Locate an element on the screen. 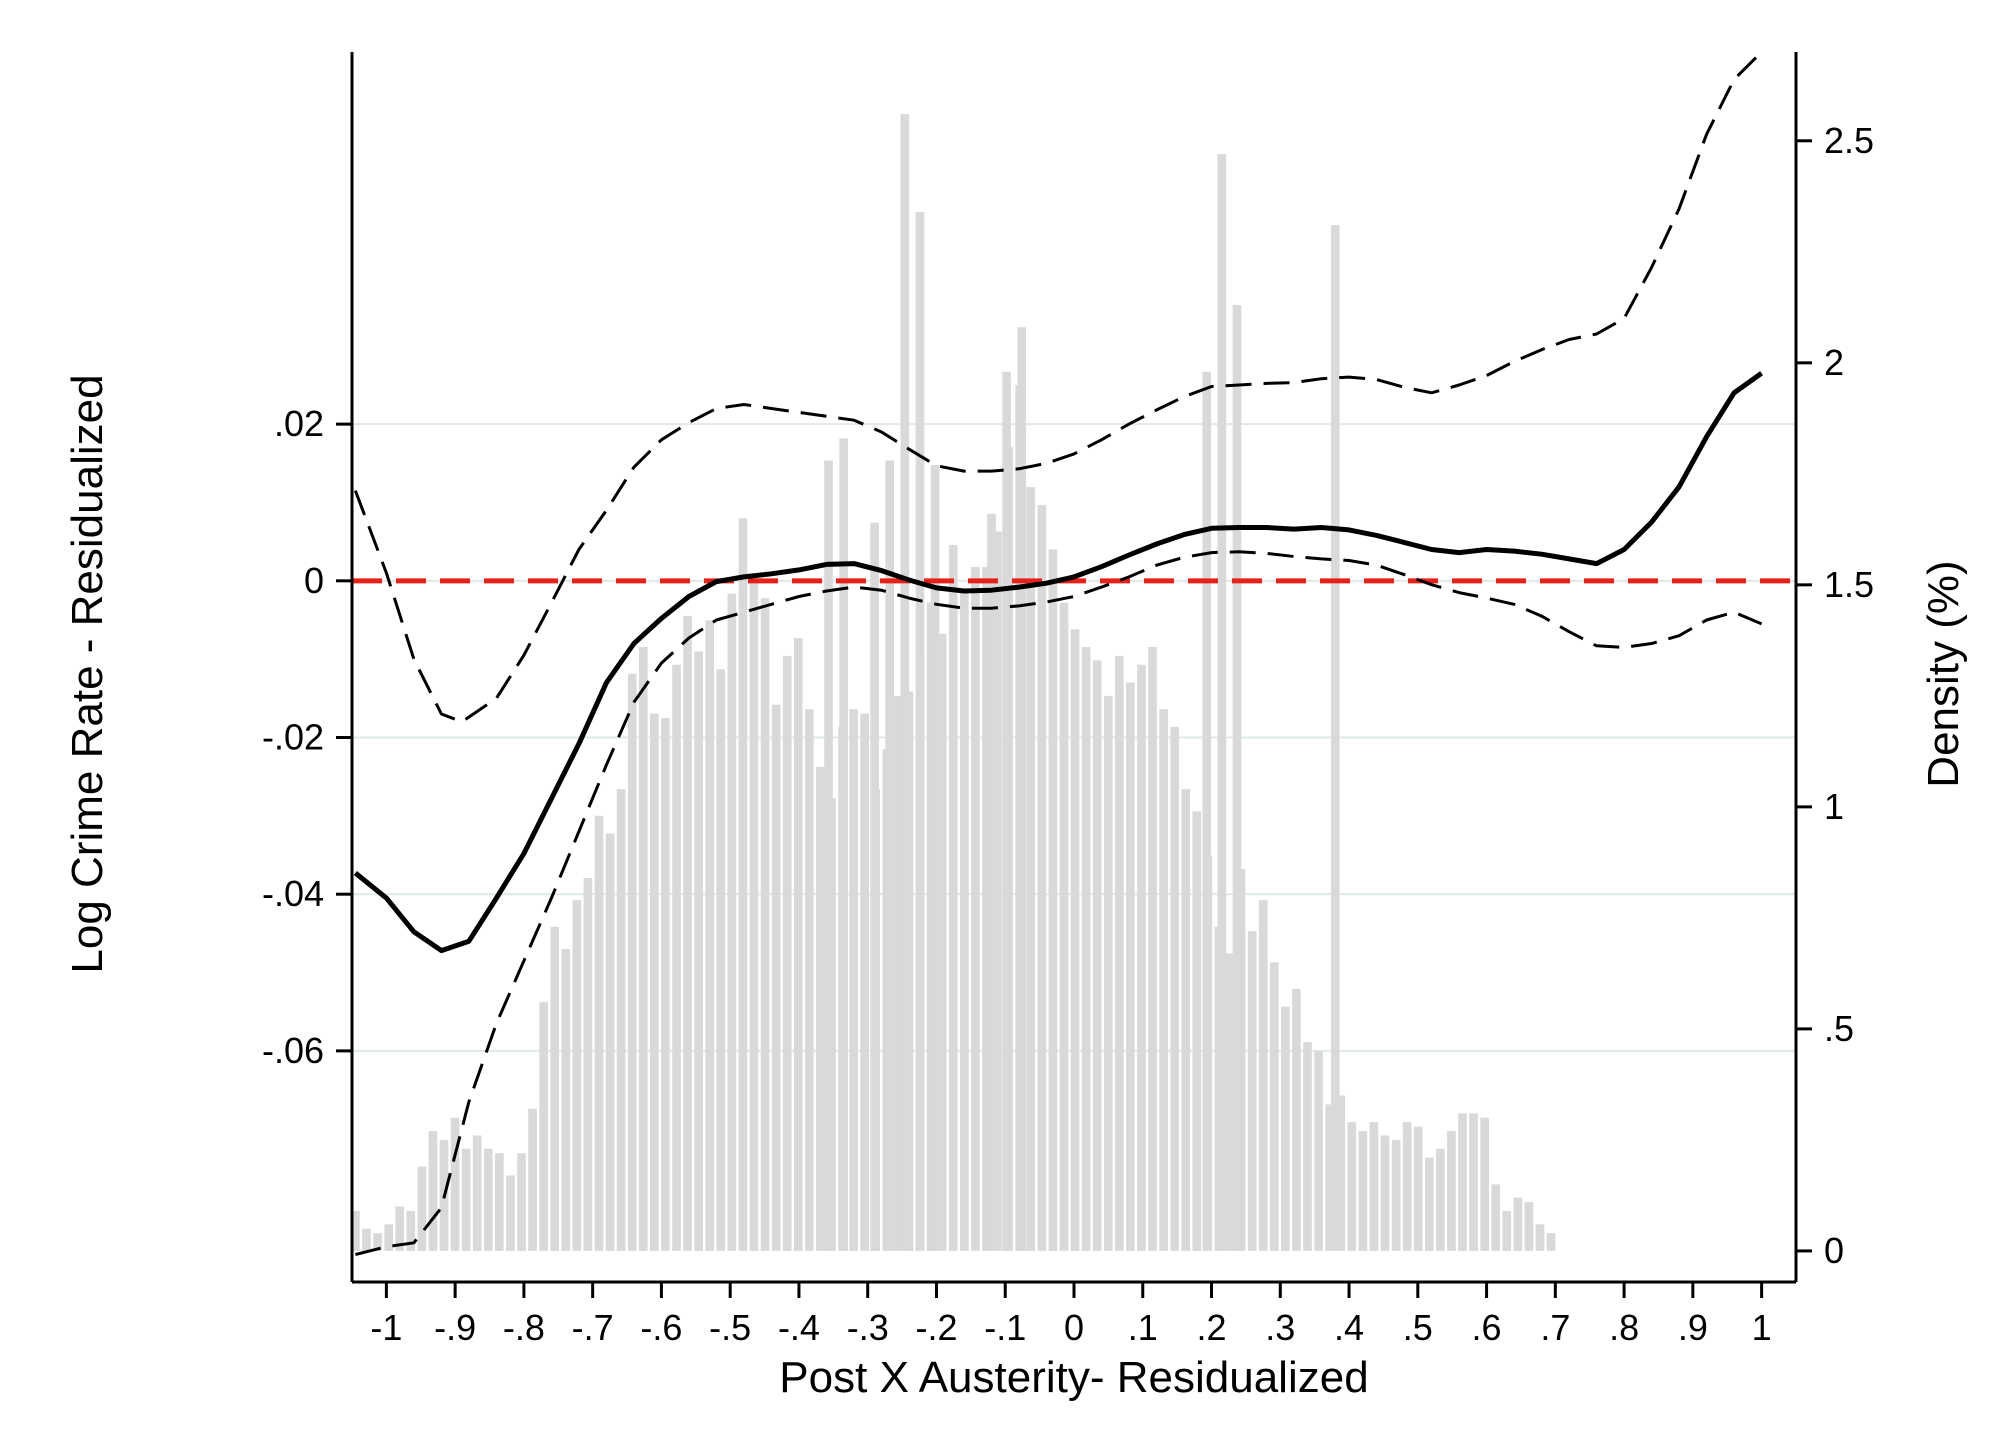  x-tick-label: -.2 is located at coordinates (936, 1327).